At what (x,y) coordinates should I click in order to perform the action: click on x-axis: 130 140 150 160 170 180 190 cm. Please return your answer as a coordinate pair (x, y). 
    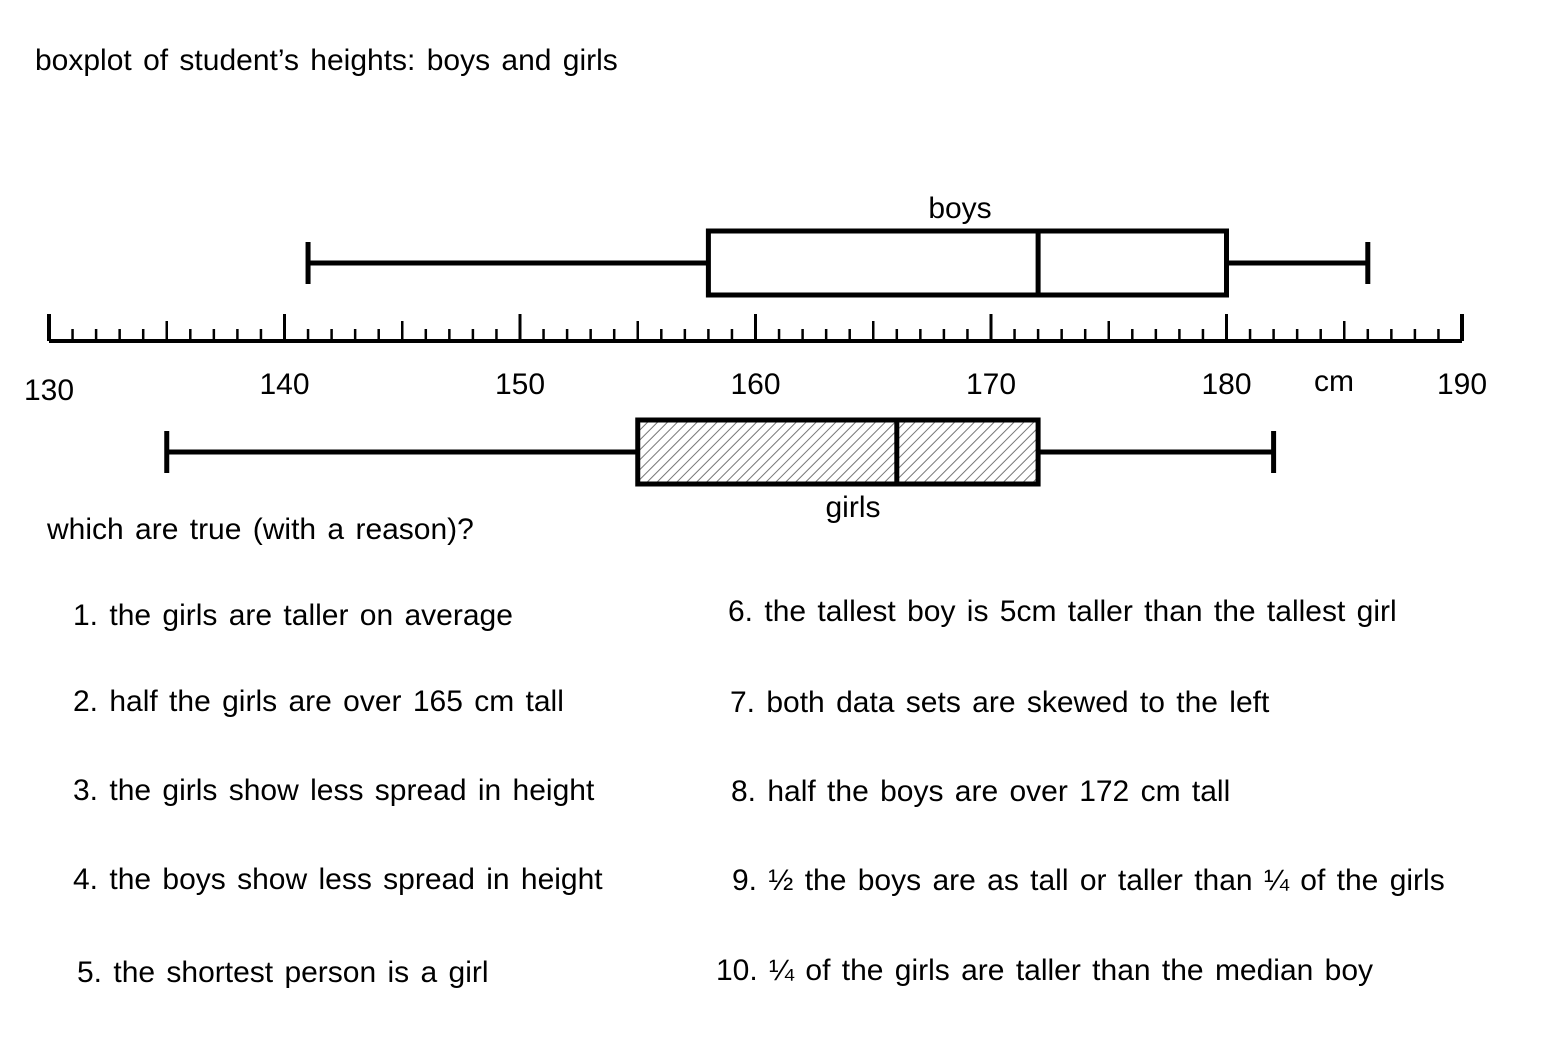
    Looking at the image, I should click on (755, 360).